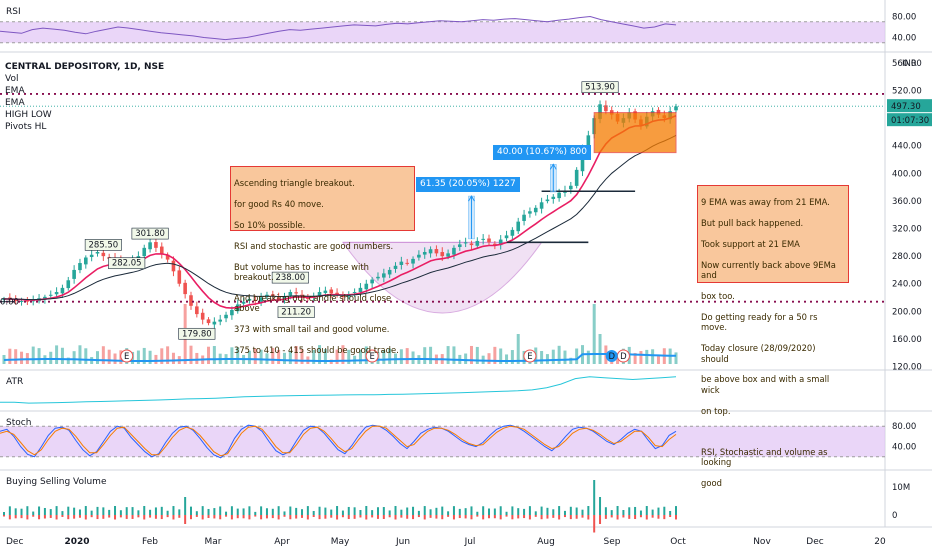 Image resolution: width=932 pixels, height=550 pixels. I want to click on measure-label-2: 40.00 (10.67%) 800, so click(542, 152).